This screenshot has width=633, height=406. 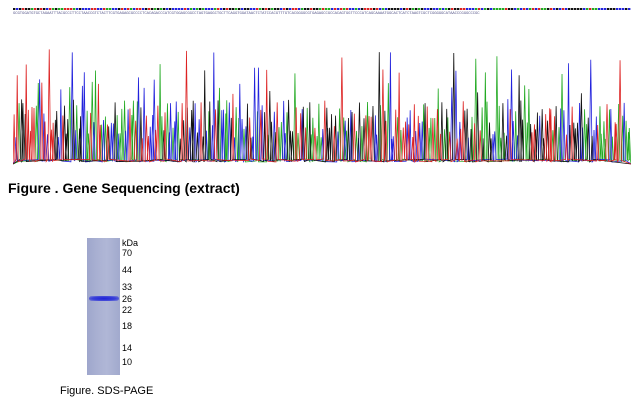 I want to click on marker-33-kda: 33, so click(x=127, y=287).